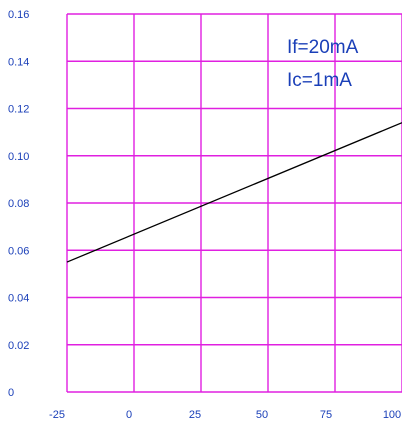  I want to click on annotation-if: If=20mA, so click(323, 47).